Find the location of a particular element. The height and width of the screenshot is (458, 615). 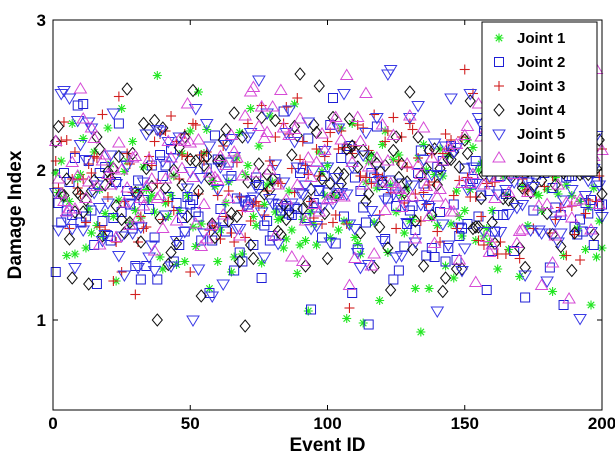

legend-item: Joint 1 is located at coordinates (529, 38).